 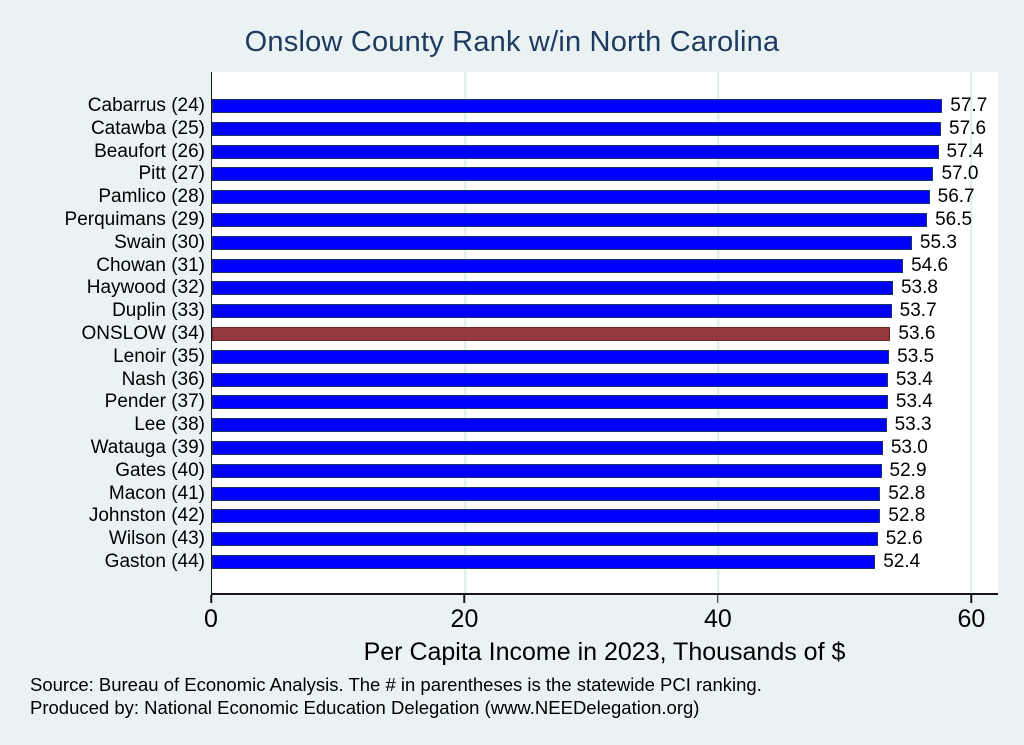 I want to click on bar-track: 55.3, so click(x=605, y=242).